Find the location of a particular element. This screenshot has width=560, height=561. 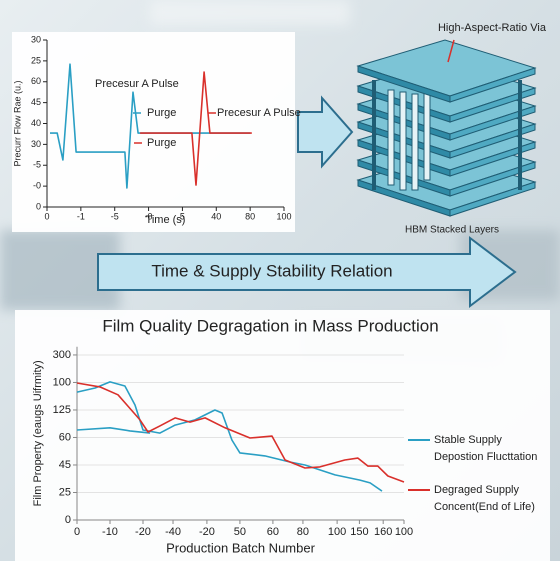

y-tick-label: 100 is located at coordinates (62, 382).